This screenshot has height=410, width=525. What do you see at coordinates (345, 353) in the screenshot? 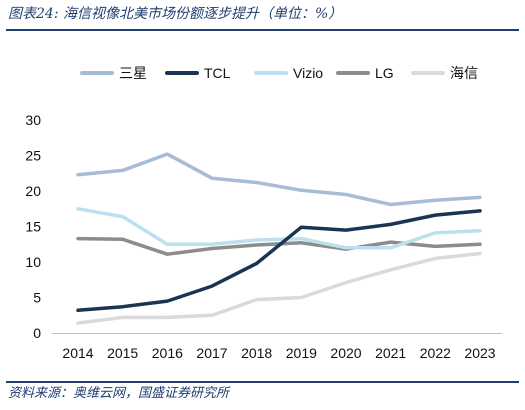
I see `x-tick-label: 2020` at bounding box center [345, 353].